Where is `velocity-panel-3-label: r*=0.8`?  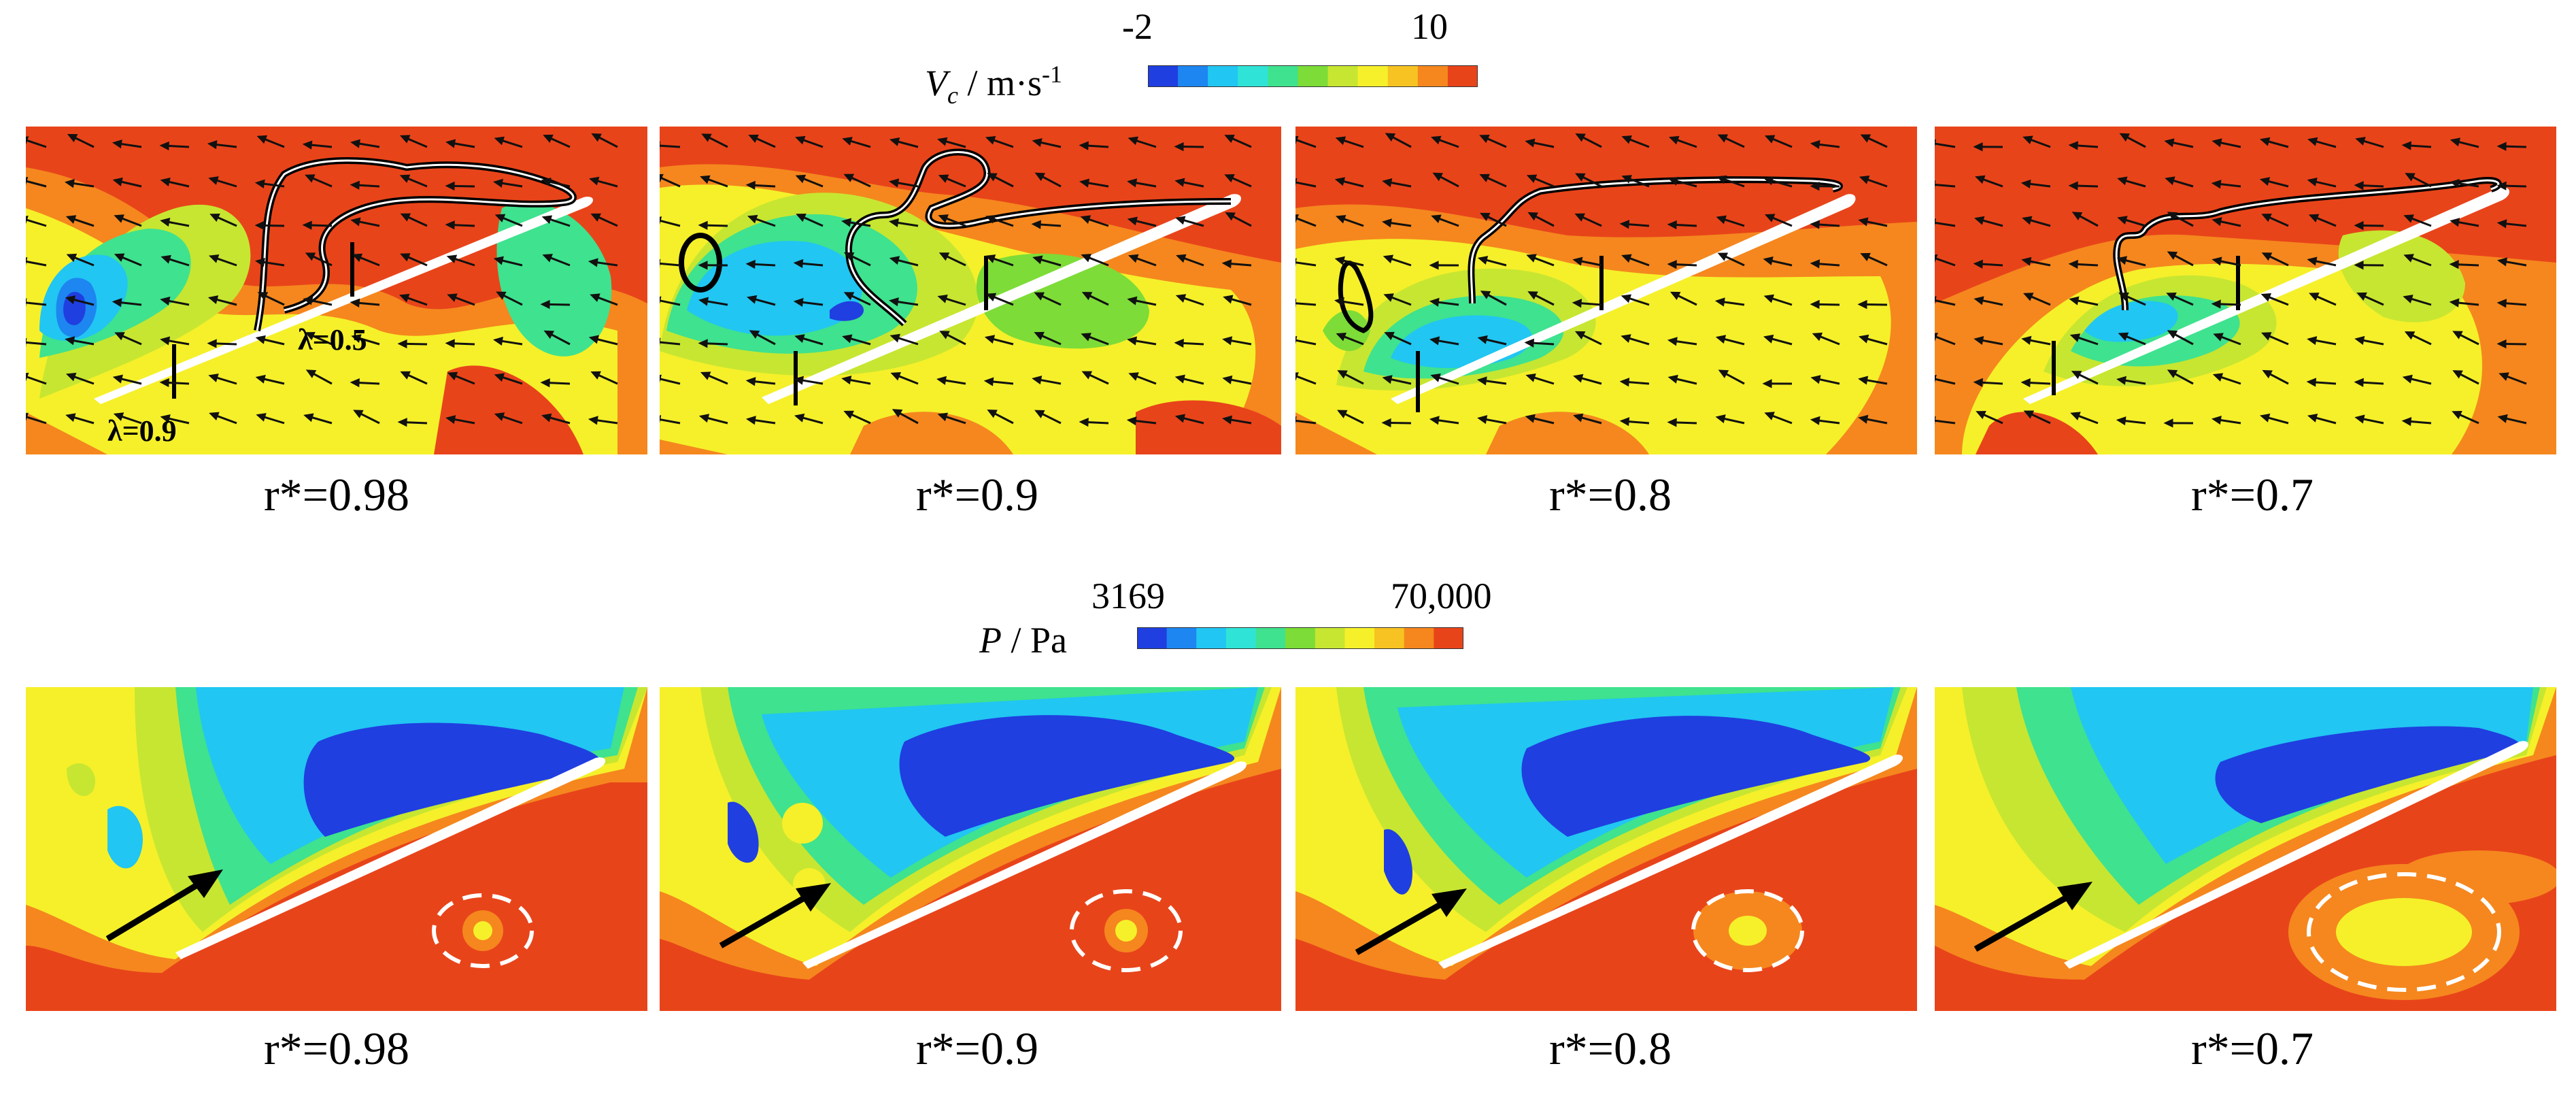
velocity-panel-3-label: r*=0.8 is located at coordinates (1610, 494).